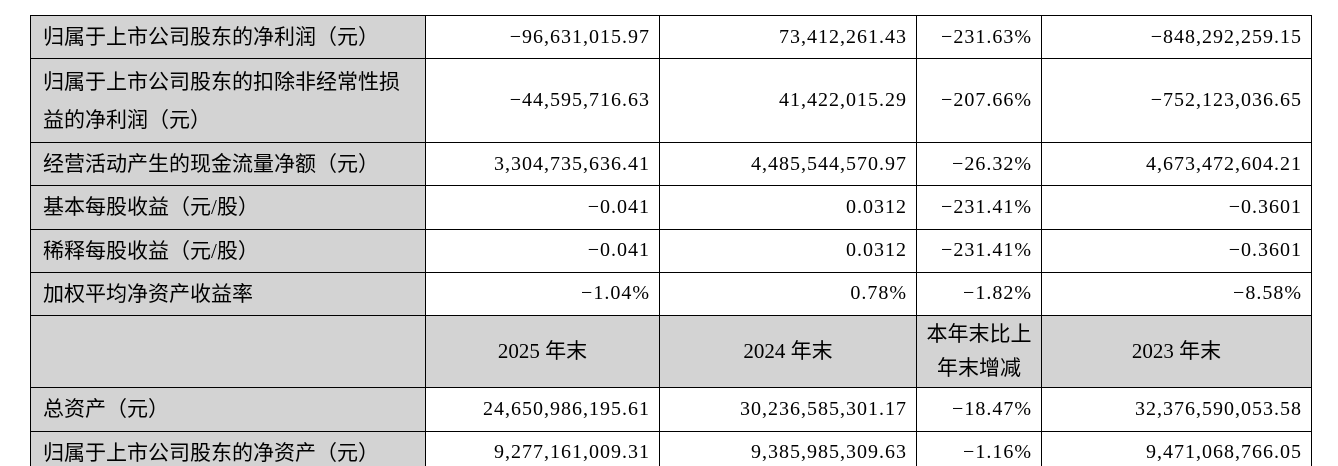 This screenshot has height=466, width=1338. What do you see at coordinates (979, 352) in the screenshot?
I see `period-header-change: 本年末比上年末增减` at bounding box center [979, 352].